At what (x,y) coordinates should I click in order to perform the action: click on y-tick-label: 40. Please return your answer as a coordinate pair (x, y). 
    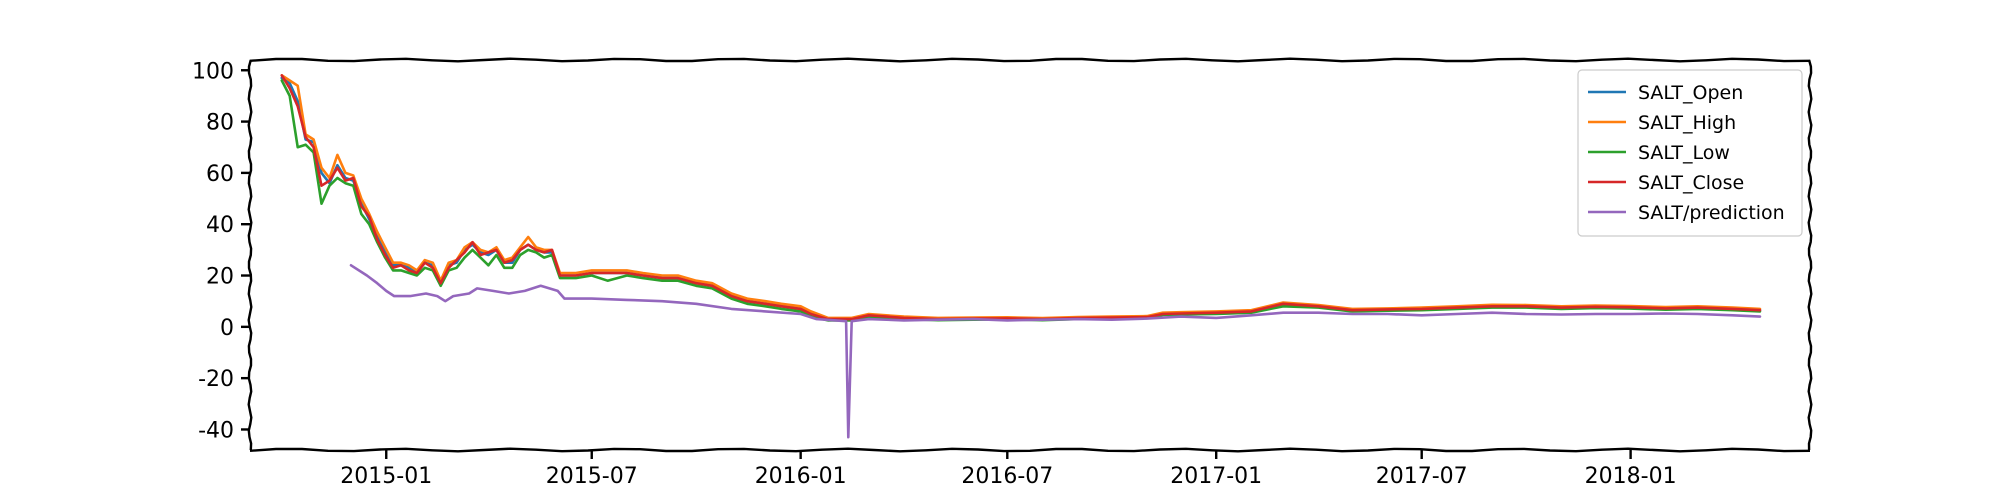
    Looking at the image, I should click on (220, 225).